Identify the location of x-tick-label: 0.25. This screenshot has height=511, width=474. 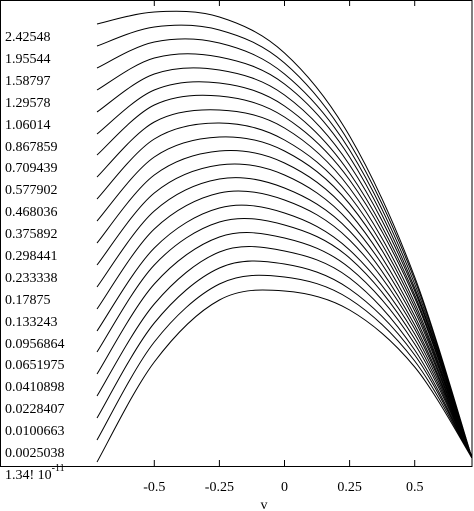
(349, 487).